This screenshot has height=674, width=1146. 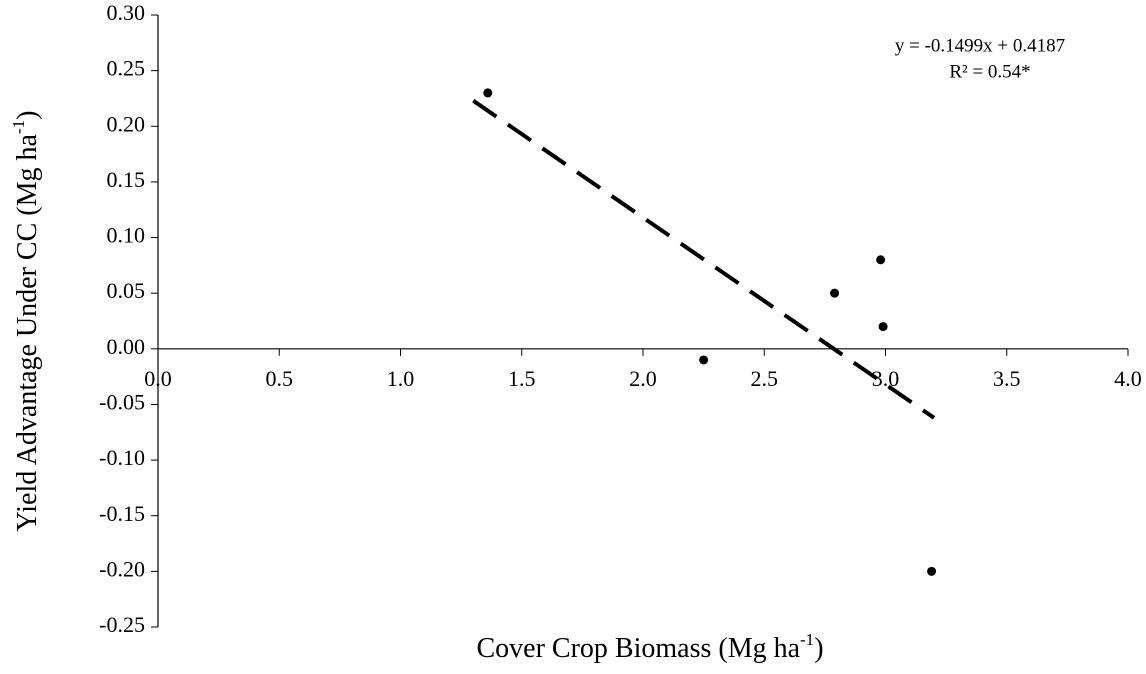 I want to click on x-title-sup: -1, so click(x=807, y=639).